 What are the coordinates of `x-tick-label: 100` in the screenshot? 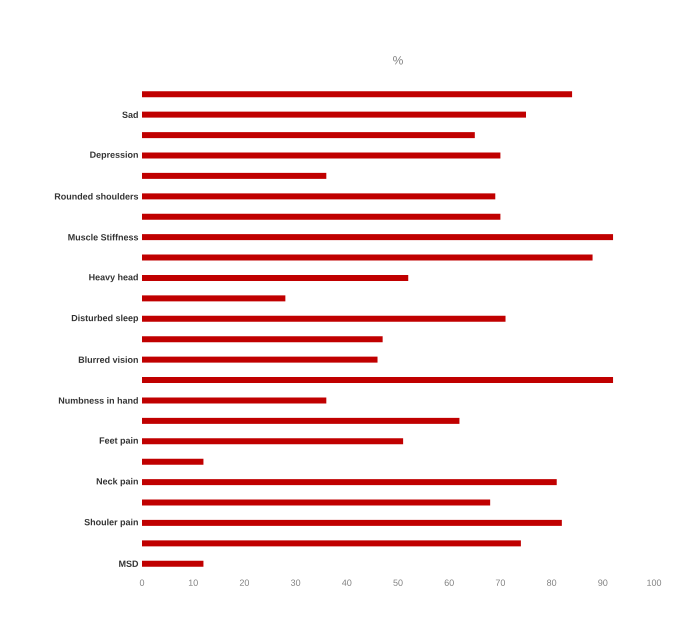 It's located at (654, 583).